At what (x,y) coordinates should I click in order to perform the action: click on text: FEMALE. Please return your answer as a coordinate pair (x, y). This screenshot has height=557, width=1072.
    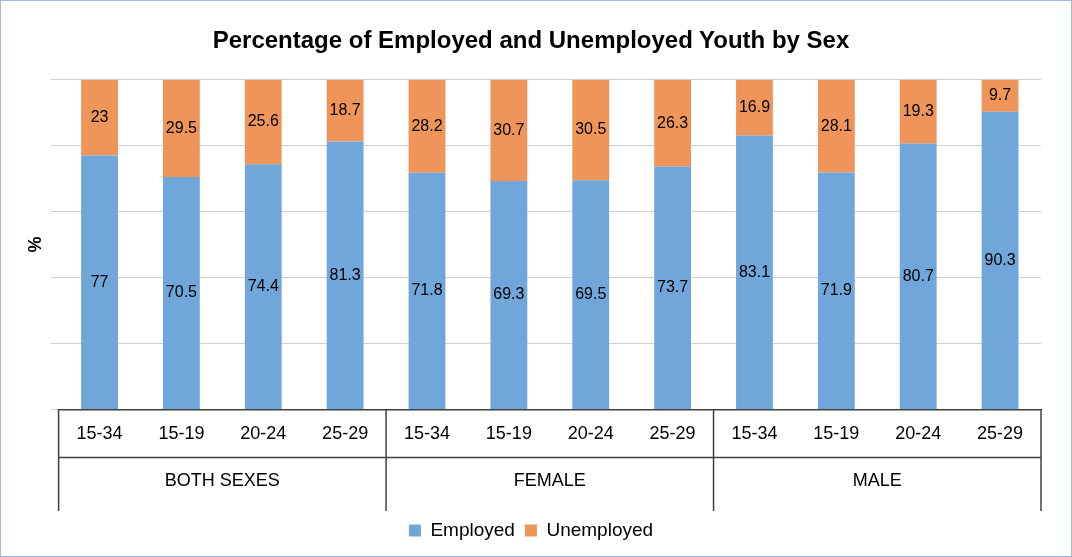
    Looking at the image, I should click on (549, 480).